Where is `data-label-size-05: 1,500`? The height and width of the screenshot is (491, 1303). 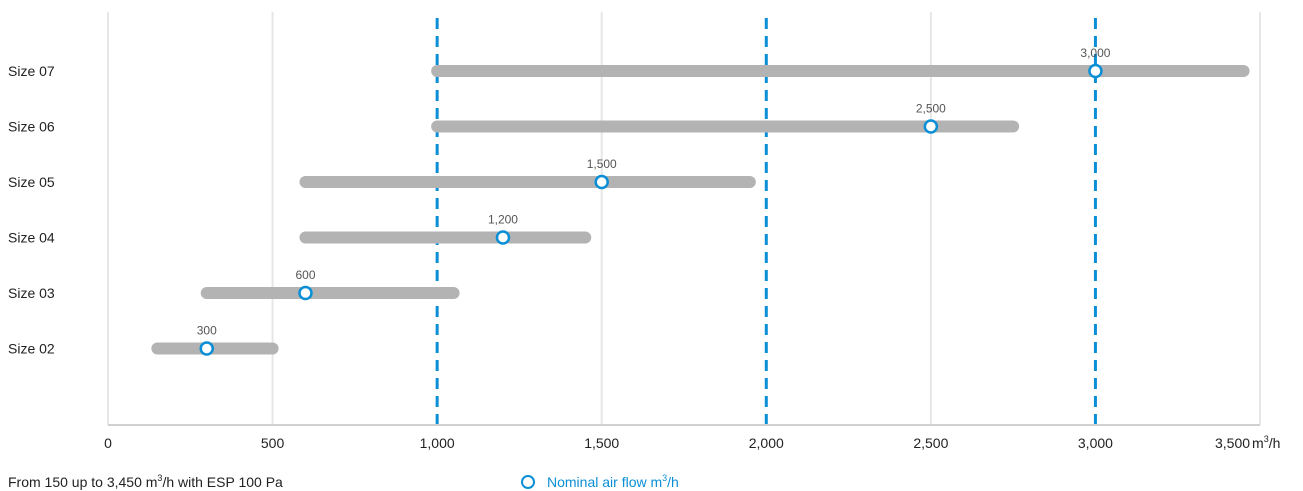
data-label-size-05: 1,500 is located at coordinates (602, 164).